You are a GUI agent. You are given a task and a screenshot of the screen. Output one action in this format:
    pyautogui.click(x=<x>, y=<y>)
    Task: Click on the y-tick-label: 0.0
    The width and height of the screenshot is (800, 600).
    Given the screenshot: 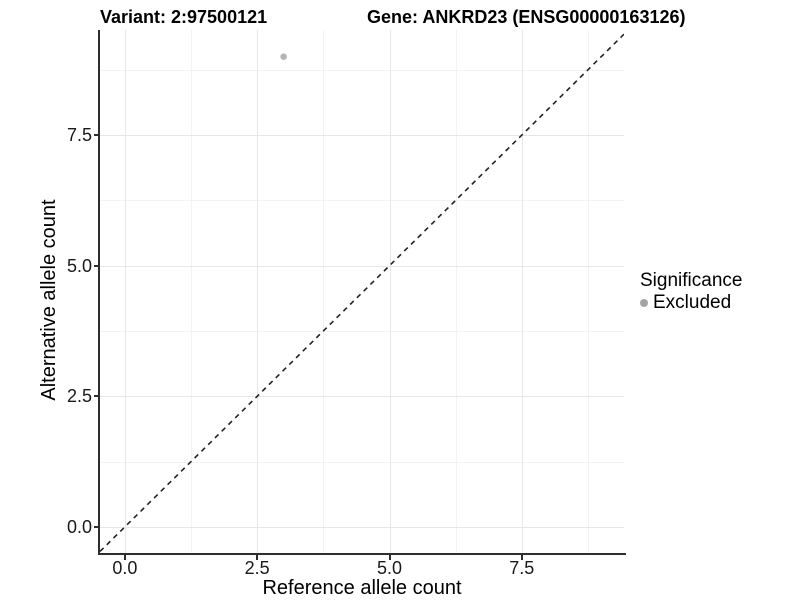 What is the action you would take?
    pyautogui.click(x=79, y=526)
    